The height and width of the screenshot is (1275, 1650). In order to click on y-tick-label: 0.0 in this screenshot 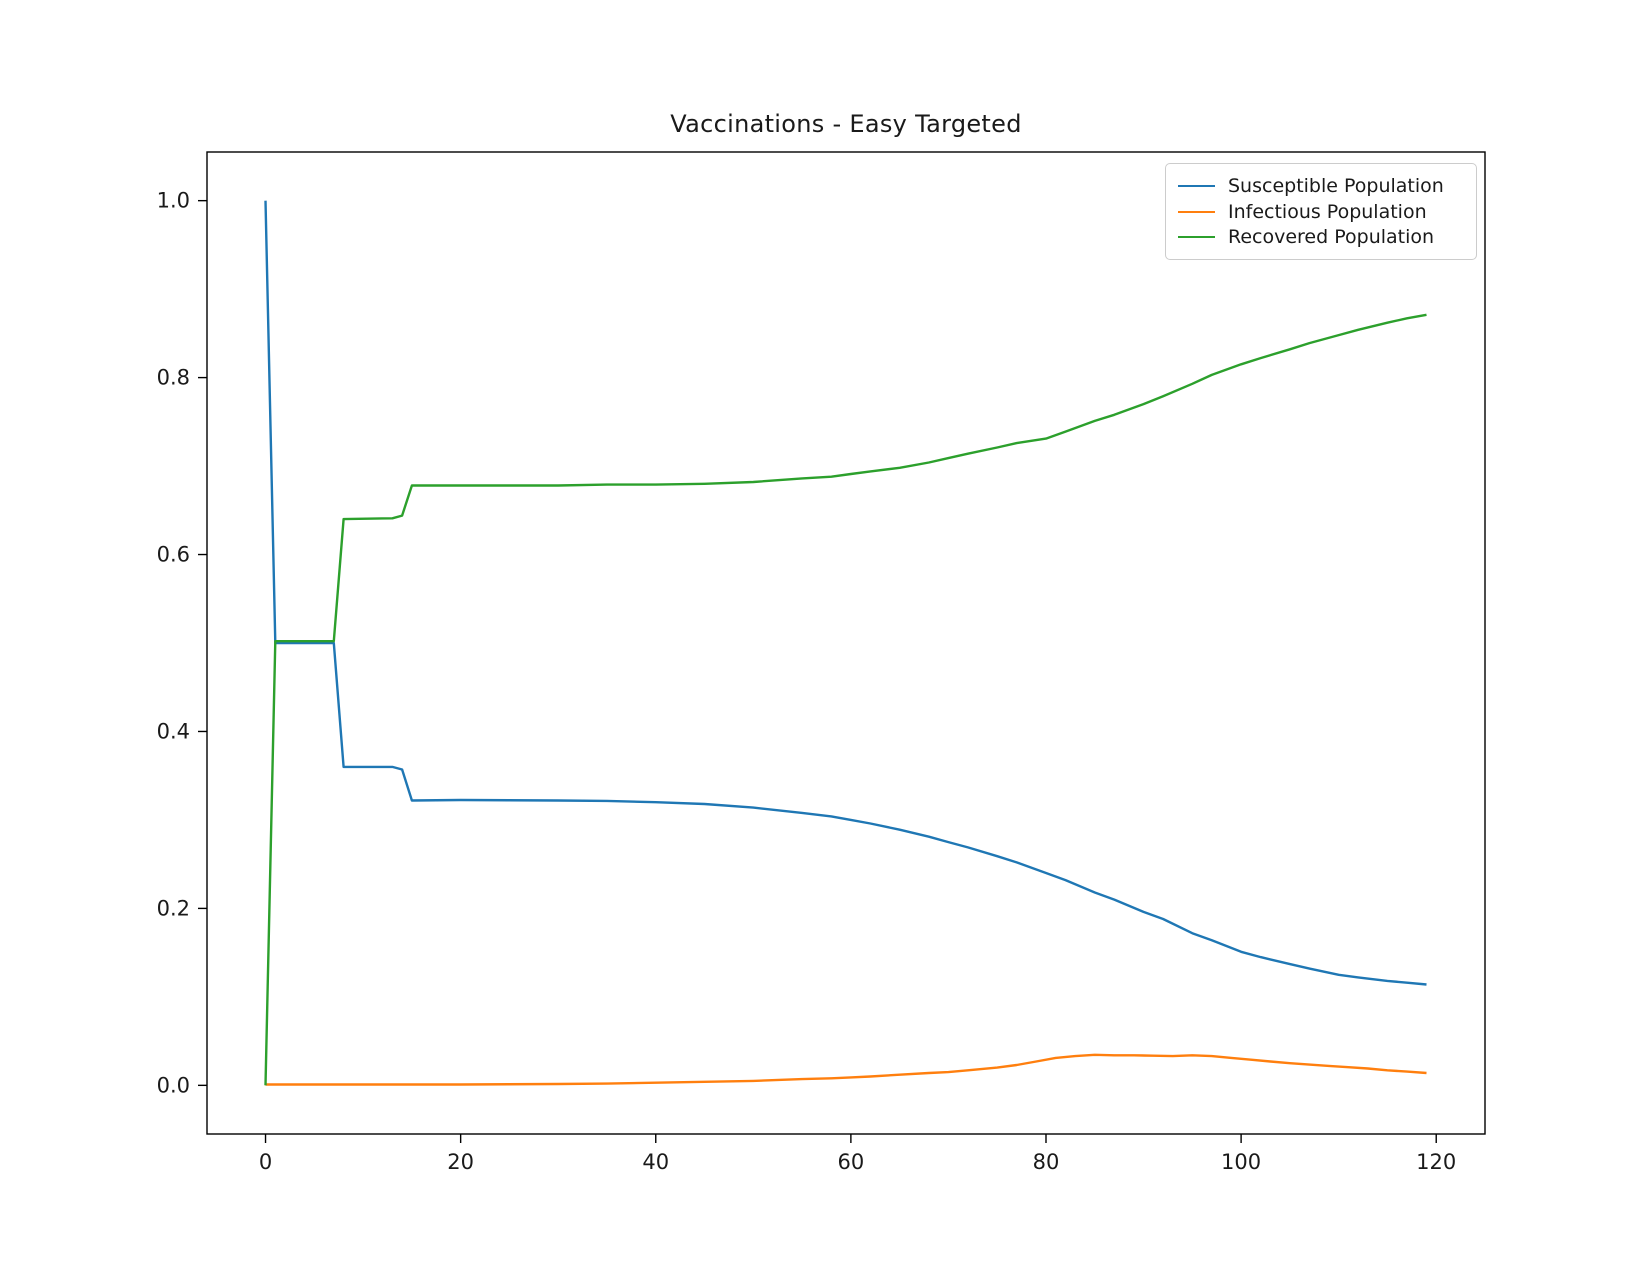, I will do `click(173, 1085)`.